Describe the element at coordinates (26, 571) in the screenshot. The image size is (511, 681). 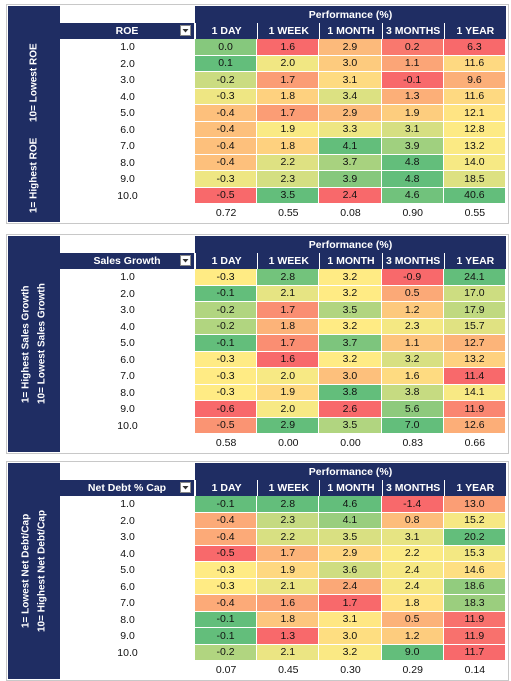
I see `side-label: 1= Lowest Net Debt/Cap` at that location.